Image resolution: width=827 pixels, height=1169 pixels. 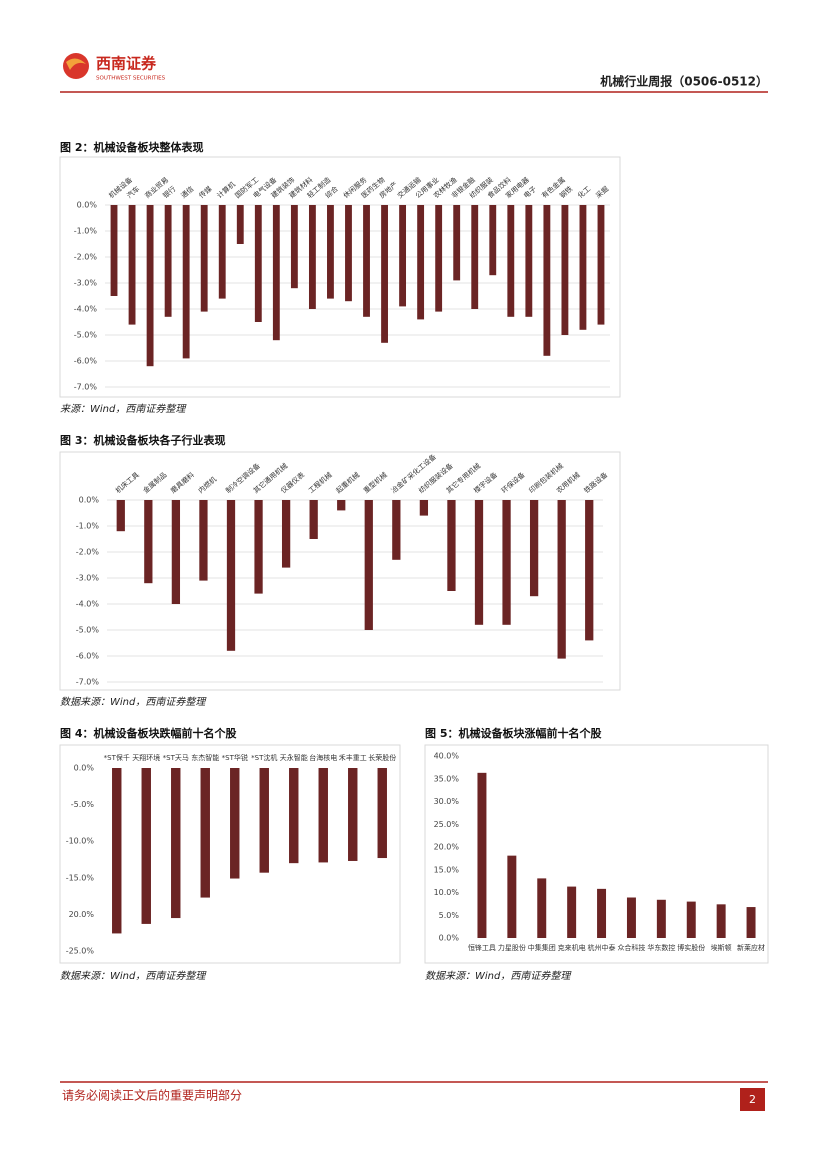 What do you see at coordinates (88, 552) in the screenshot?
I see `y-tick-label: -2.0%` at bounding box center [88, 552].